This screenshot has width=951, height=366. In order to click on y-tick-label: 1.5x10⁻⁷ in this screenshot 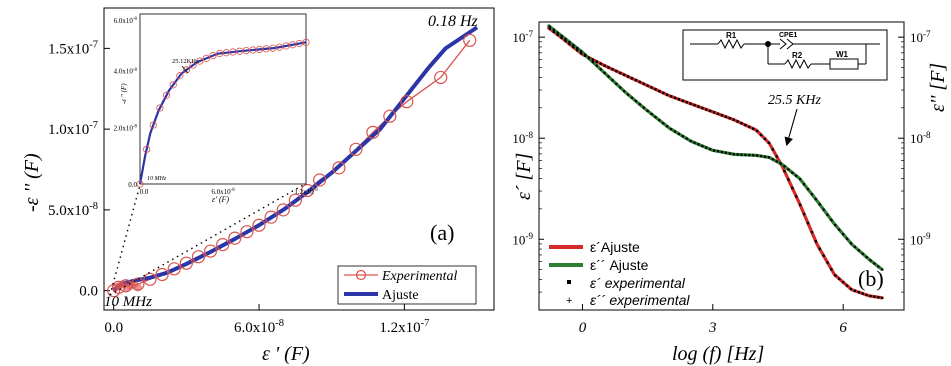, I will do `click(73, 48)`.